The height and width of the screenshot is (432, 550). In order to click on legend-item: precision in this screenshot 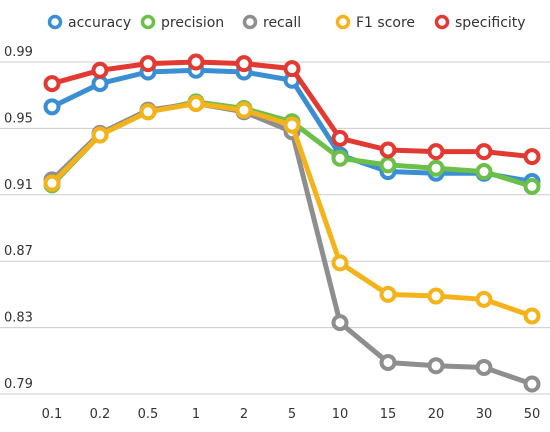, I will do `click(182, 22)`.